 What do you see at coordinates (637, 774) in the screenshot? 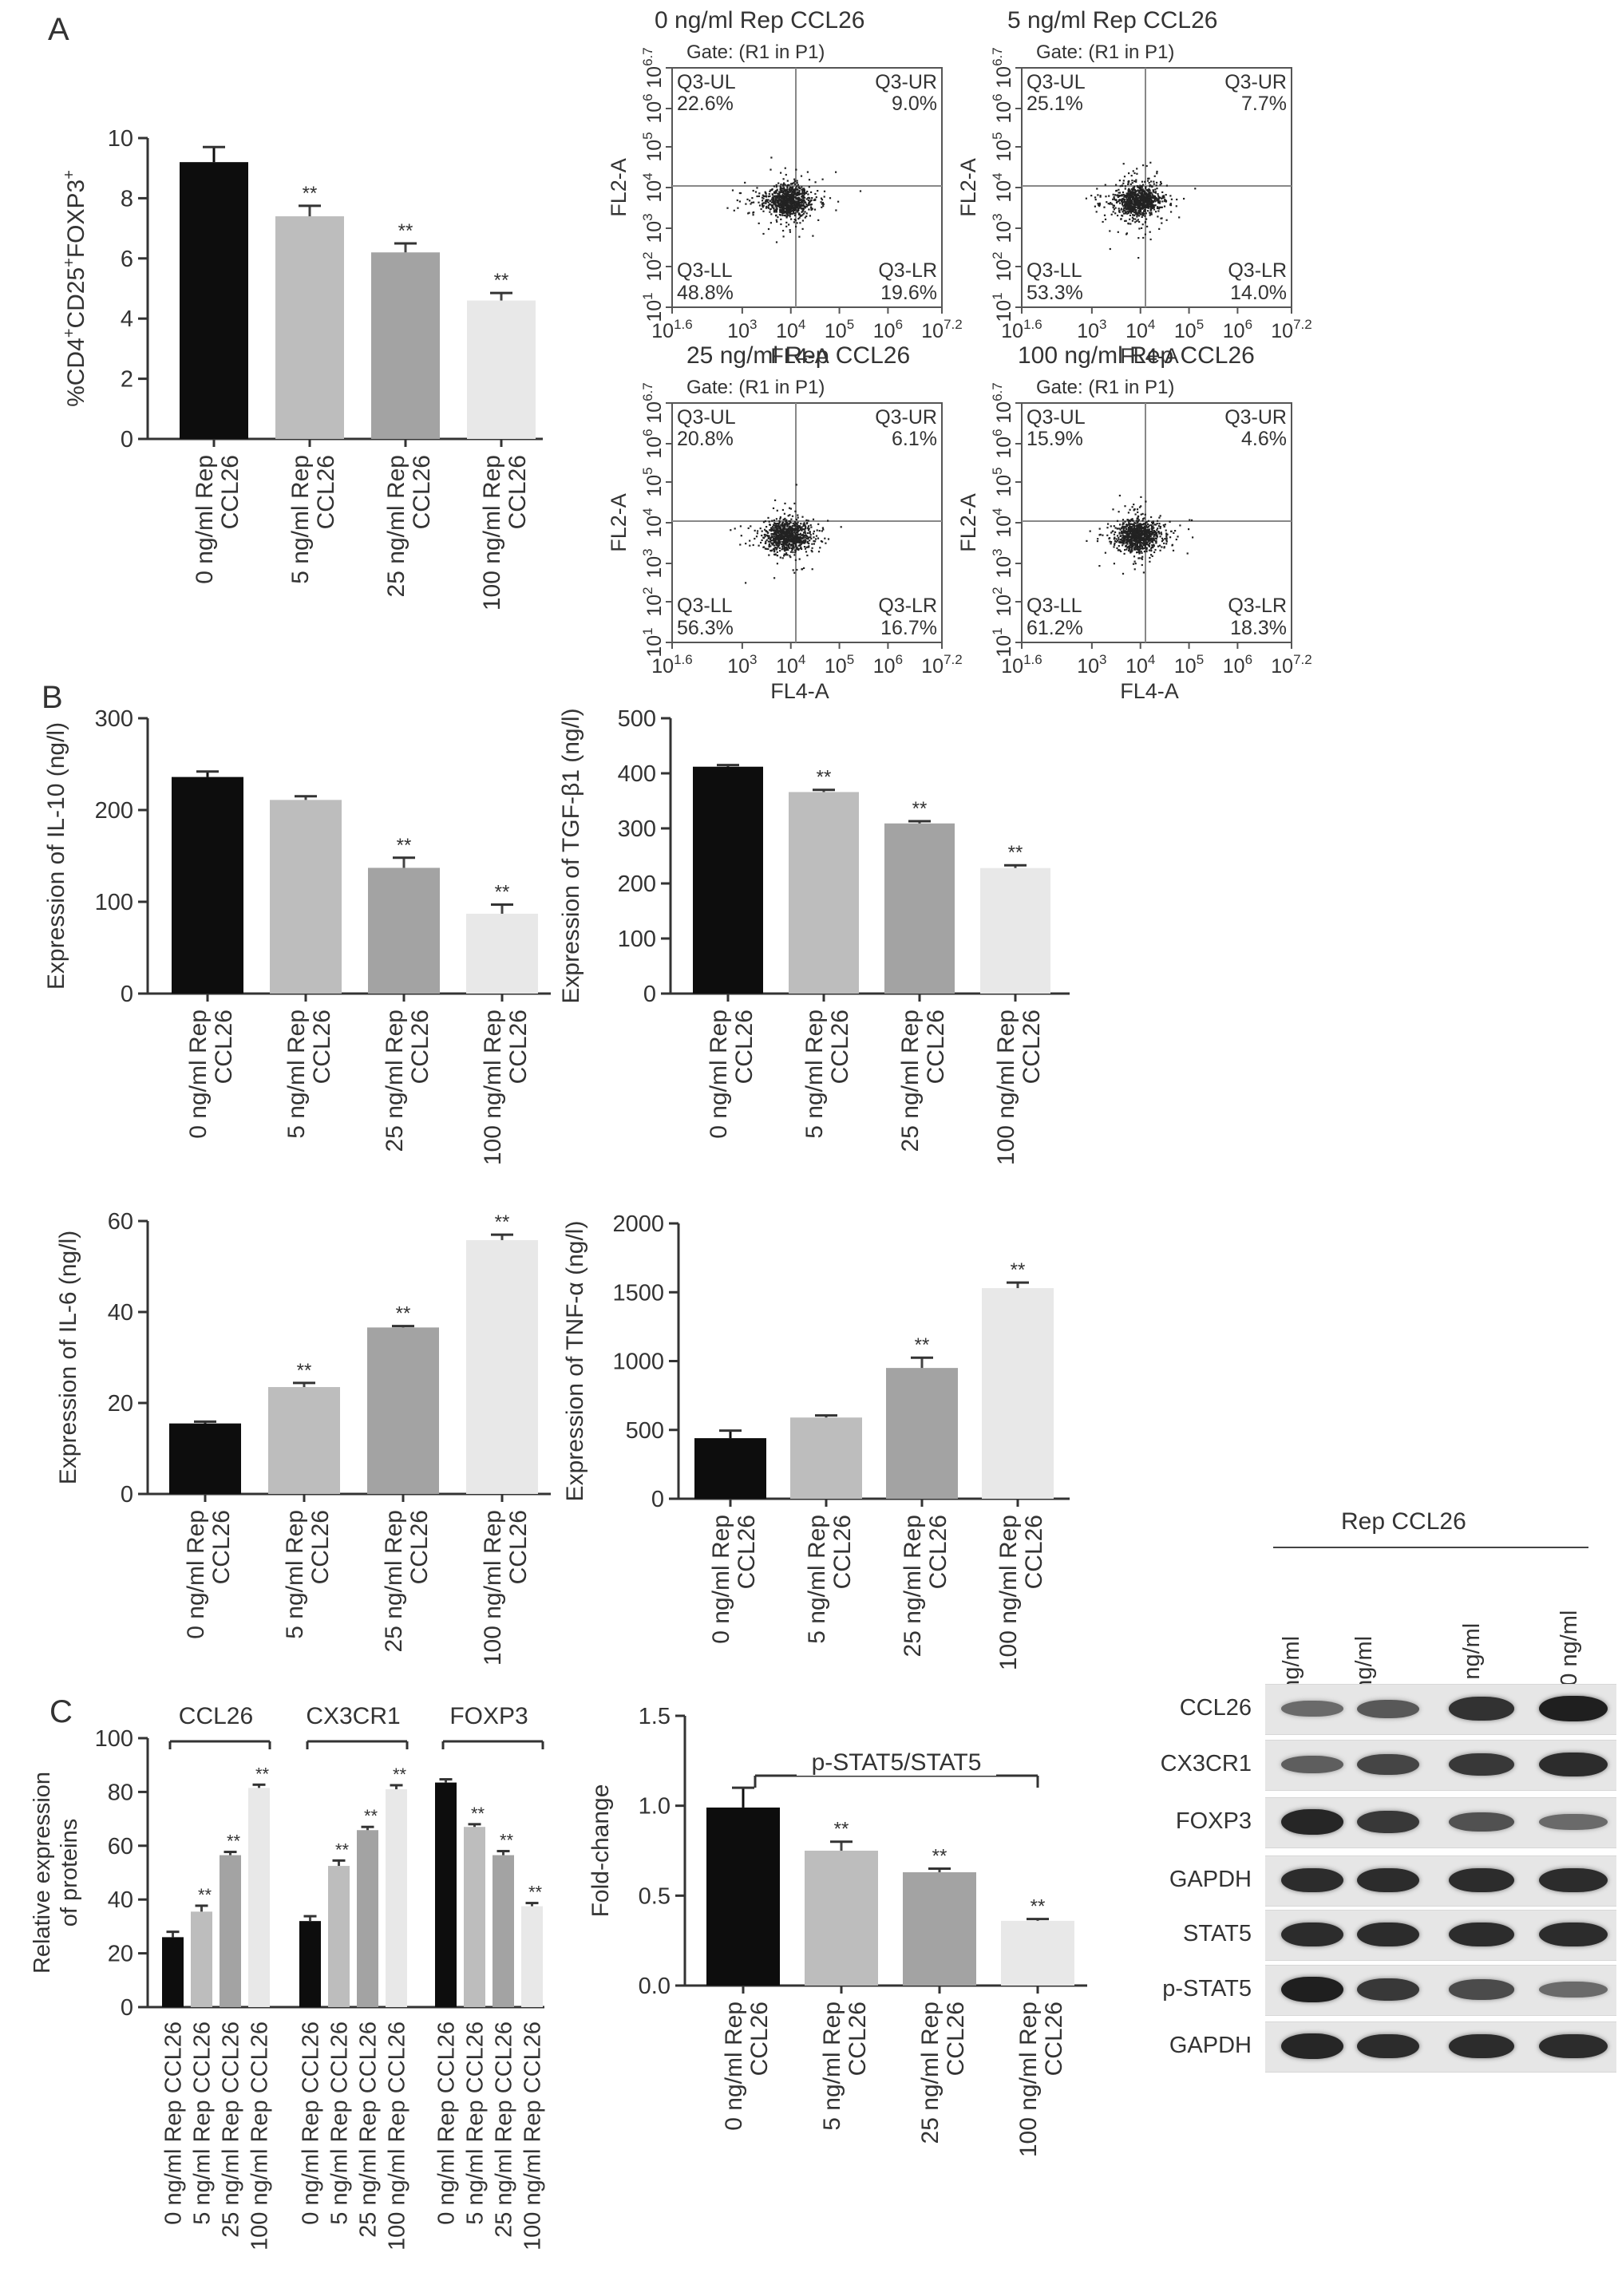
I see `y-tick-label: 400` at bounding box center [637, 774].